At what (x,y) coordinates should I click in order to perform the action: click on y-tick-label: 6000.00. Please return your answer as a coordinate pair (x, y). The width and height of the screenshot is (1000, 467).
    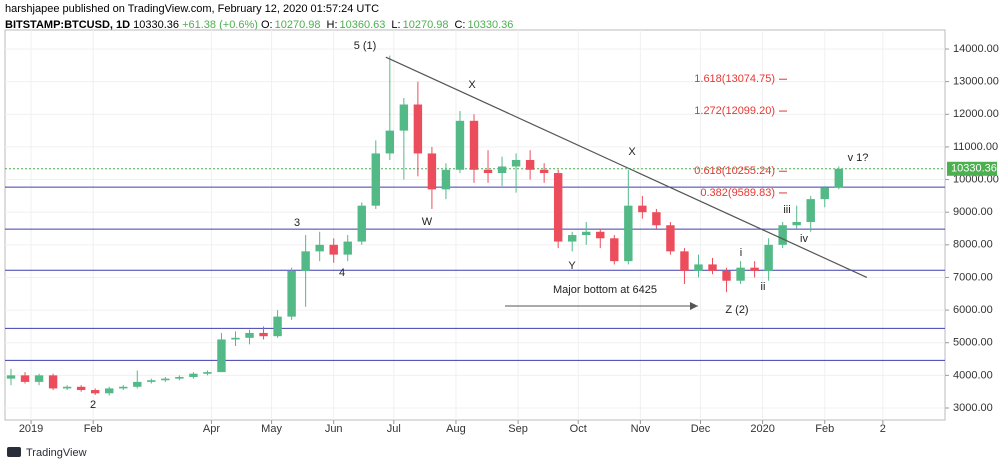
    Looking at the image, I should click on (973, 310).